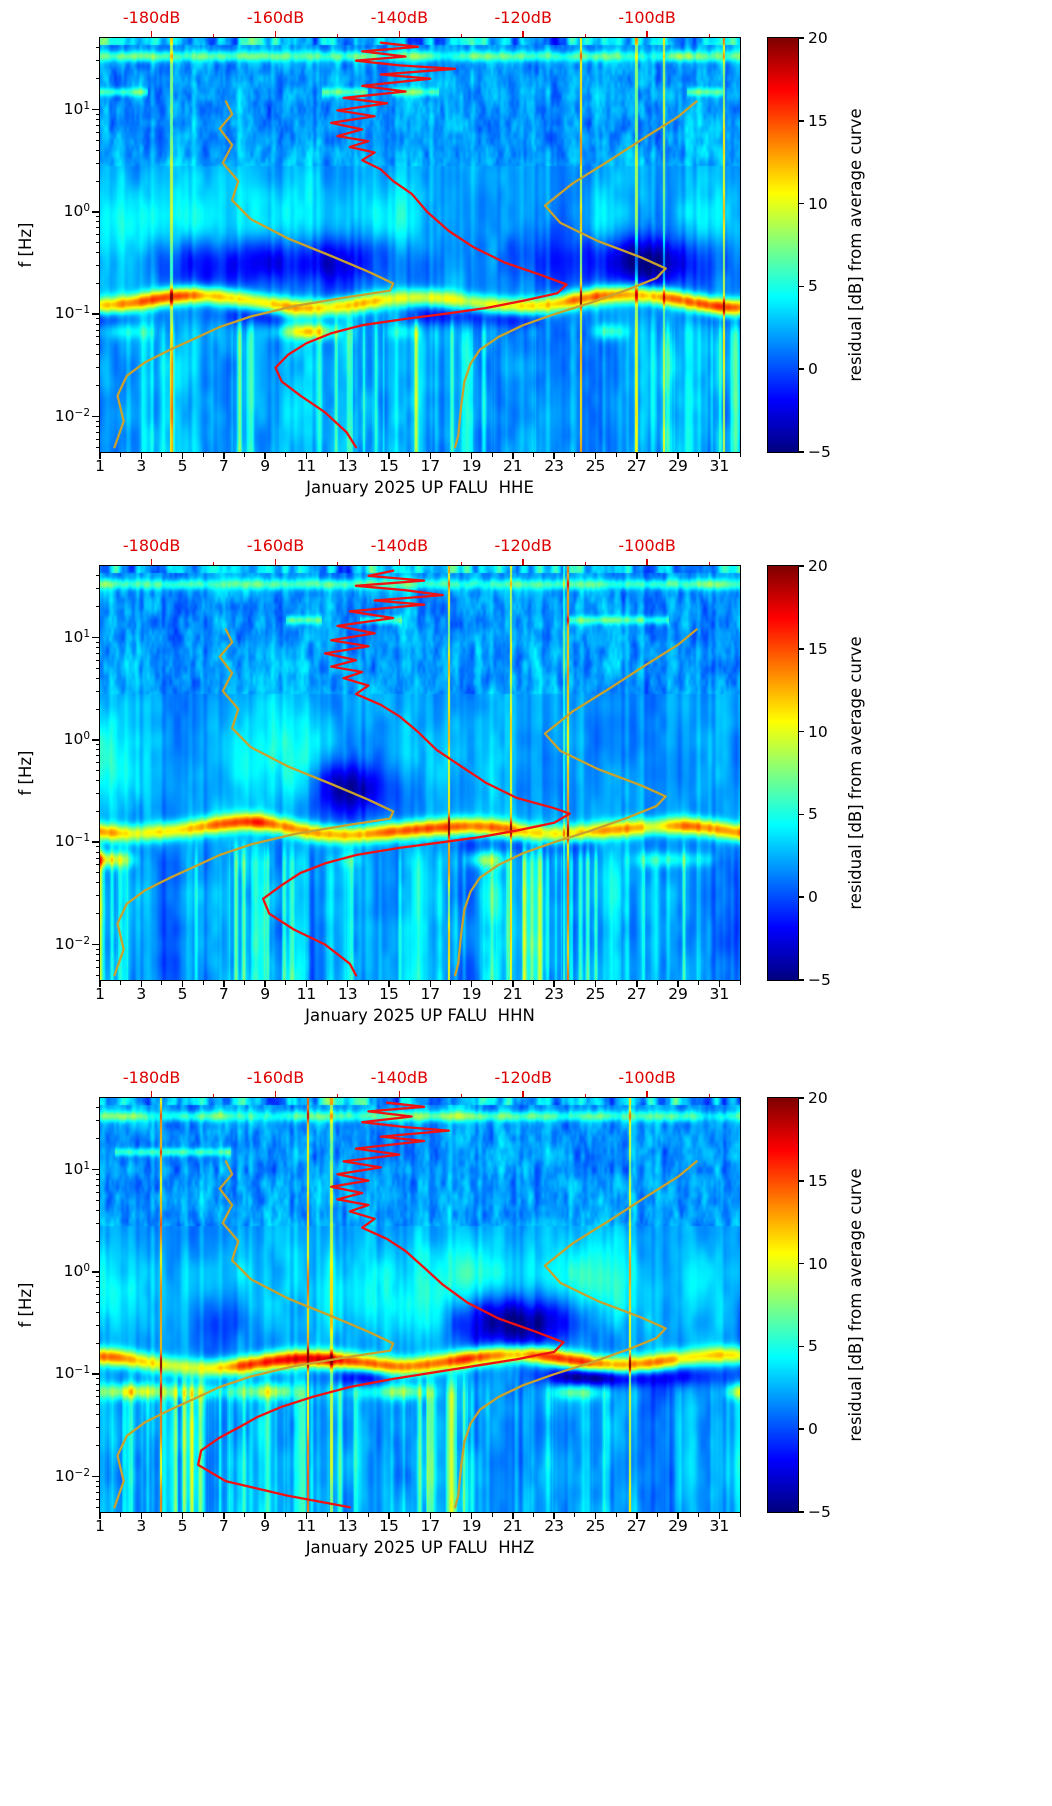  What do you see at coordinates (471, 466) in the screenshot?
I see `x-tick-label: 19` at bounding box center [471, 466].